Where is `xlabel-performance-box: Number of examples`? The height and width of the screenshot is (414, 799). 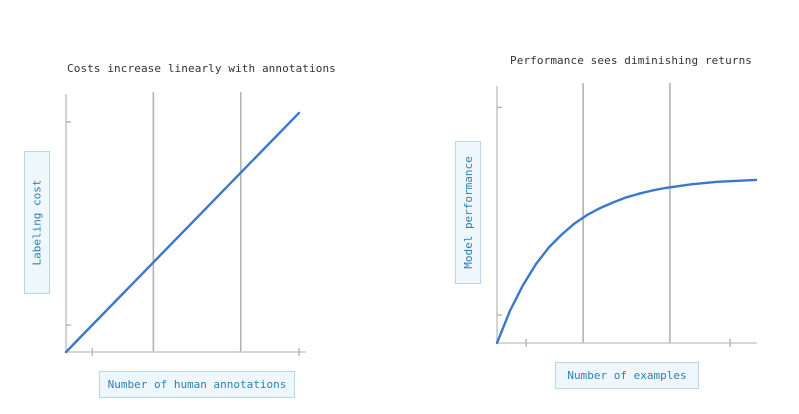 xlabel-performance-box: Number of examples is located at coordinates (627, 375).